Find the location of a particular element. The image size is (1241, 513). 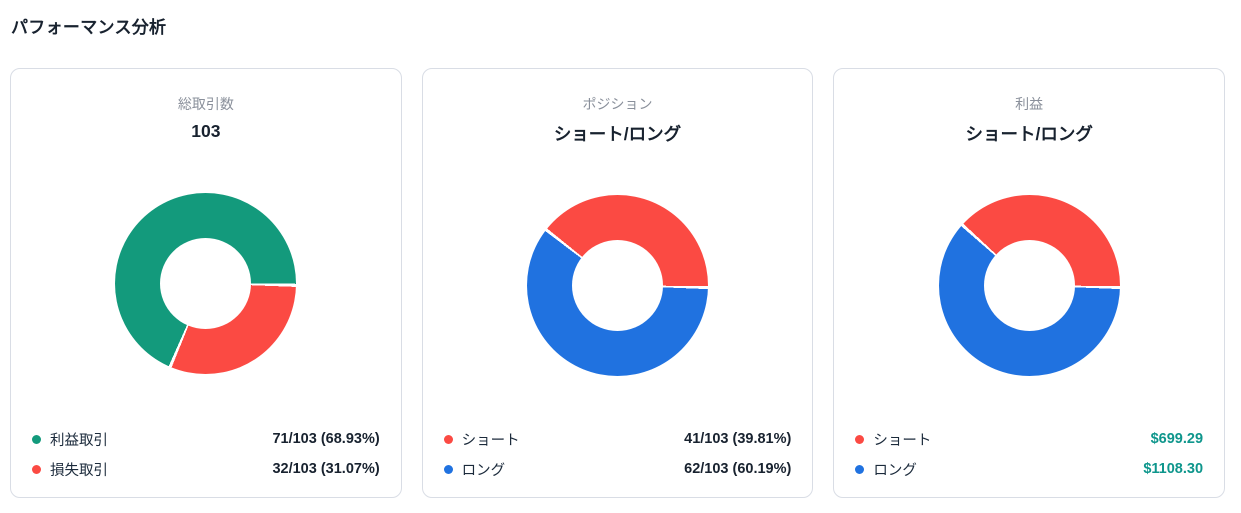

legend-row: ロング 62/103 (60.19%) is located at coordinates (617, 469).